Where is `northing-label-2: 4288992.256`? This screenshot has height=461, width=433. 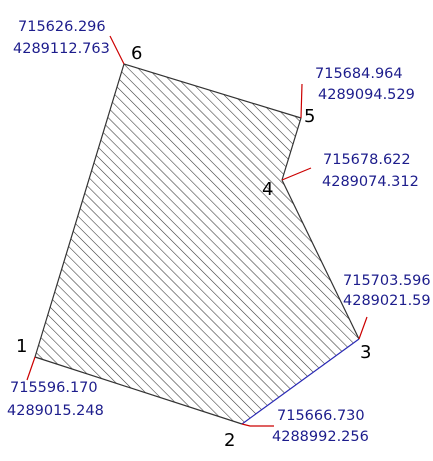
northing-label-2: 4288992.256 is located at coordinates (320, 437).